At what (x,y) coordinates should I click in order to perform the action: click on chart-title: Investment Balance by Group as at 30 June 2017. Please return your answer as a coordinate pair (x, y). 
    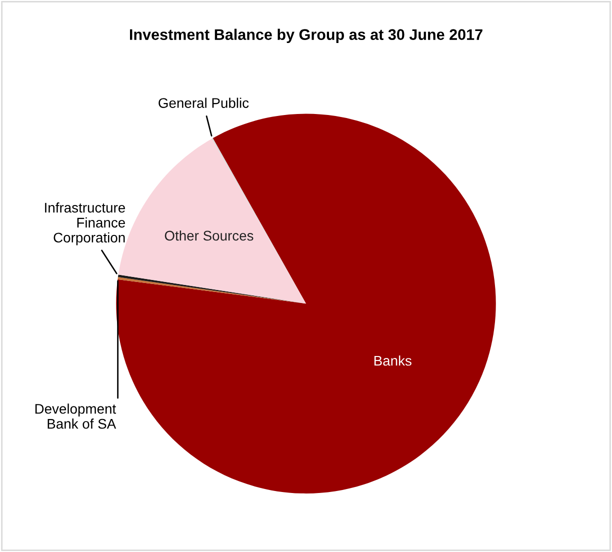
    Looking at the image, I should click on (306, 35).